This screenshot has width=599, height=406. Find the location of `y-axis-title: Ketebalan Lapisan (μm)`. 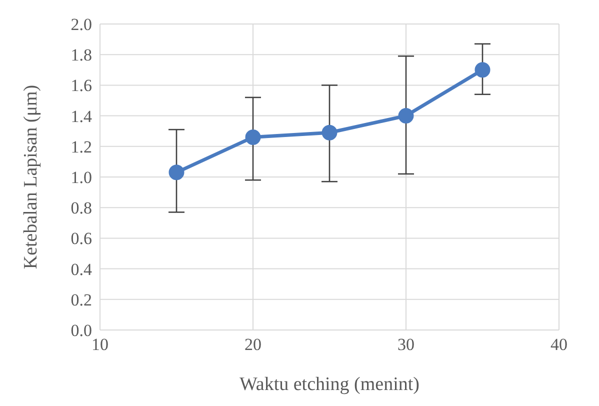

y-axis-title: Ketebalan Lapisan (μm) is located at coordinates (31, 177).